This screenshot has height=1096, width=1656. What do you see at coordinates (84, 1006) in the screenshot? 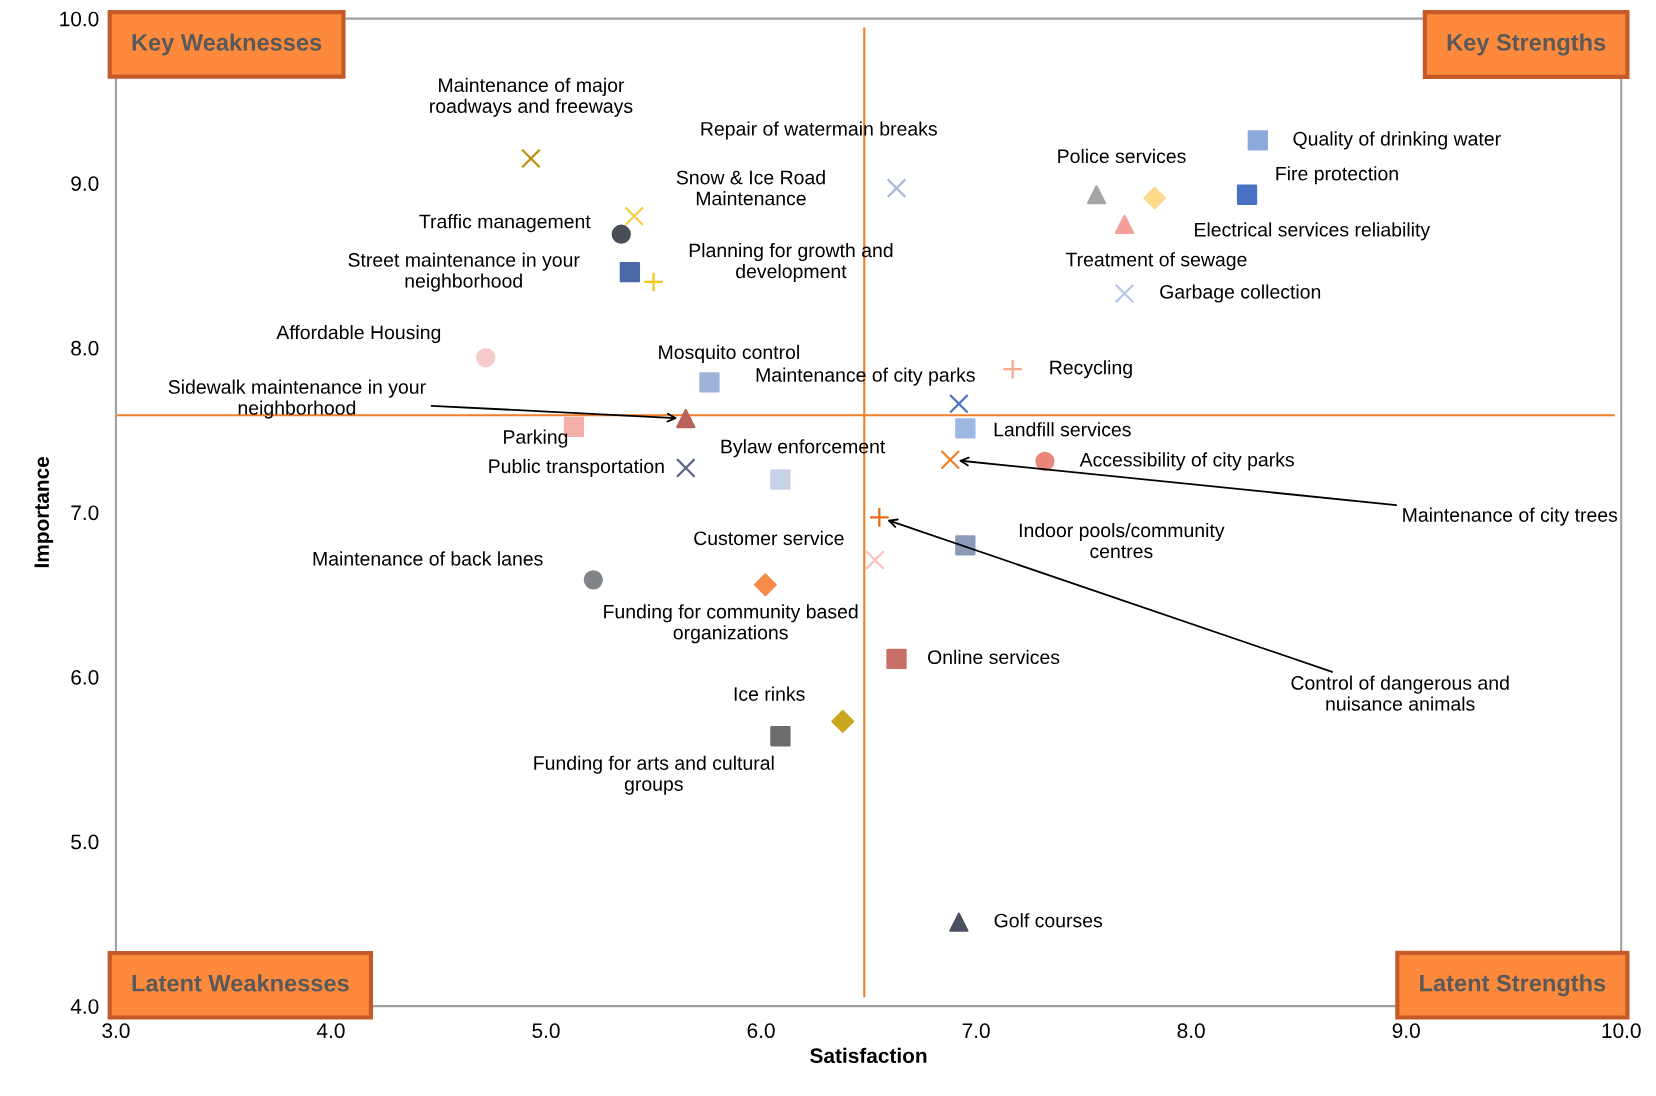
I see `y-tick-label: 4.0` at bounding box center [84, 1006].